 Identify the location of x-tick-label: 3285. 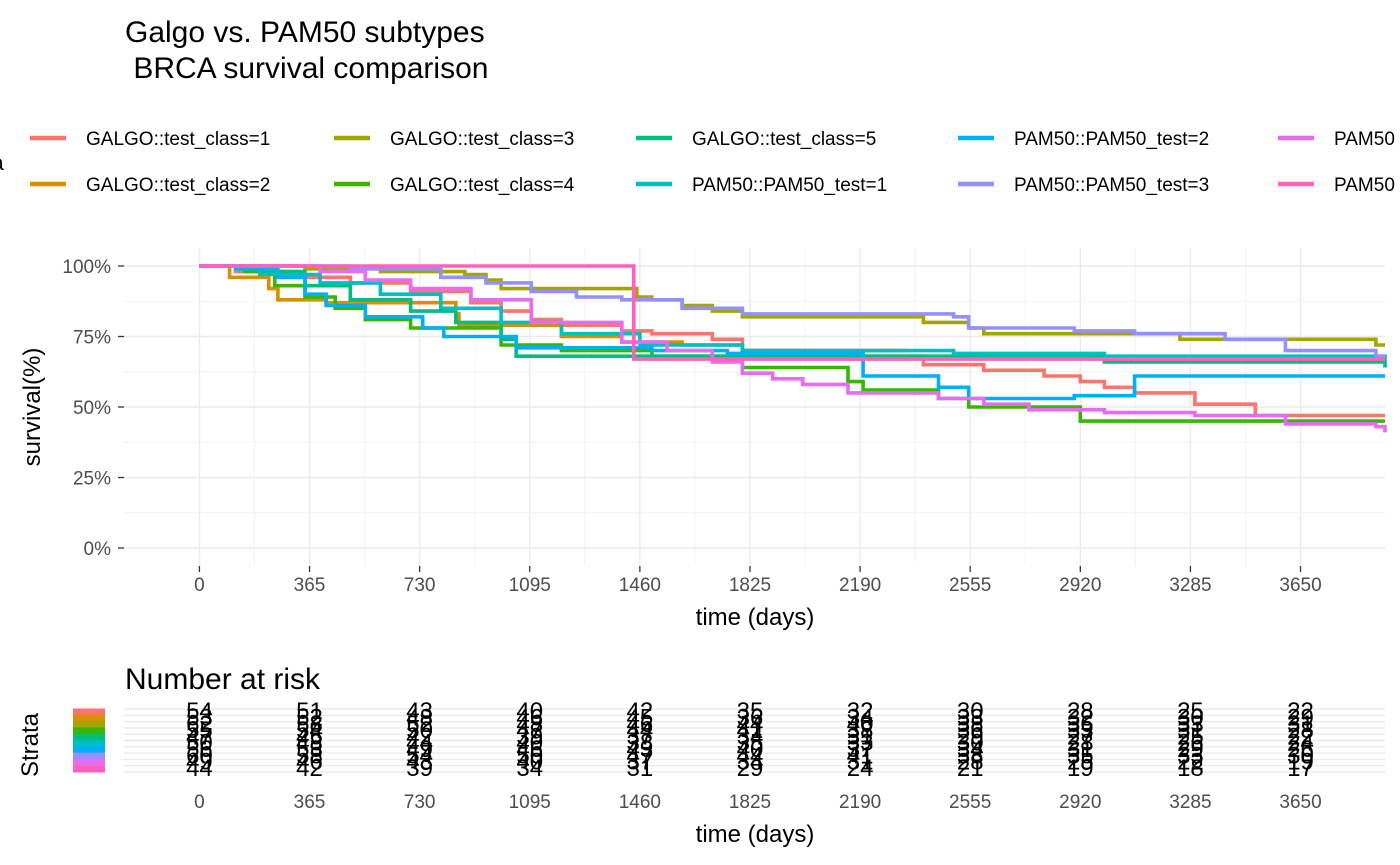
(1190, 585).